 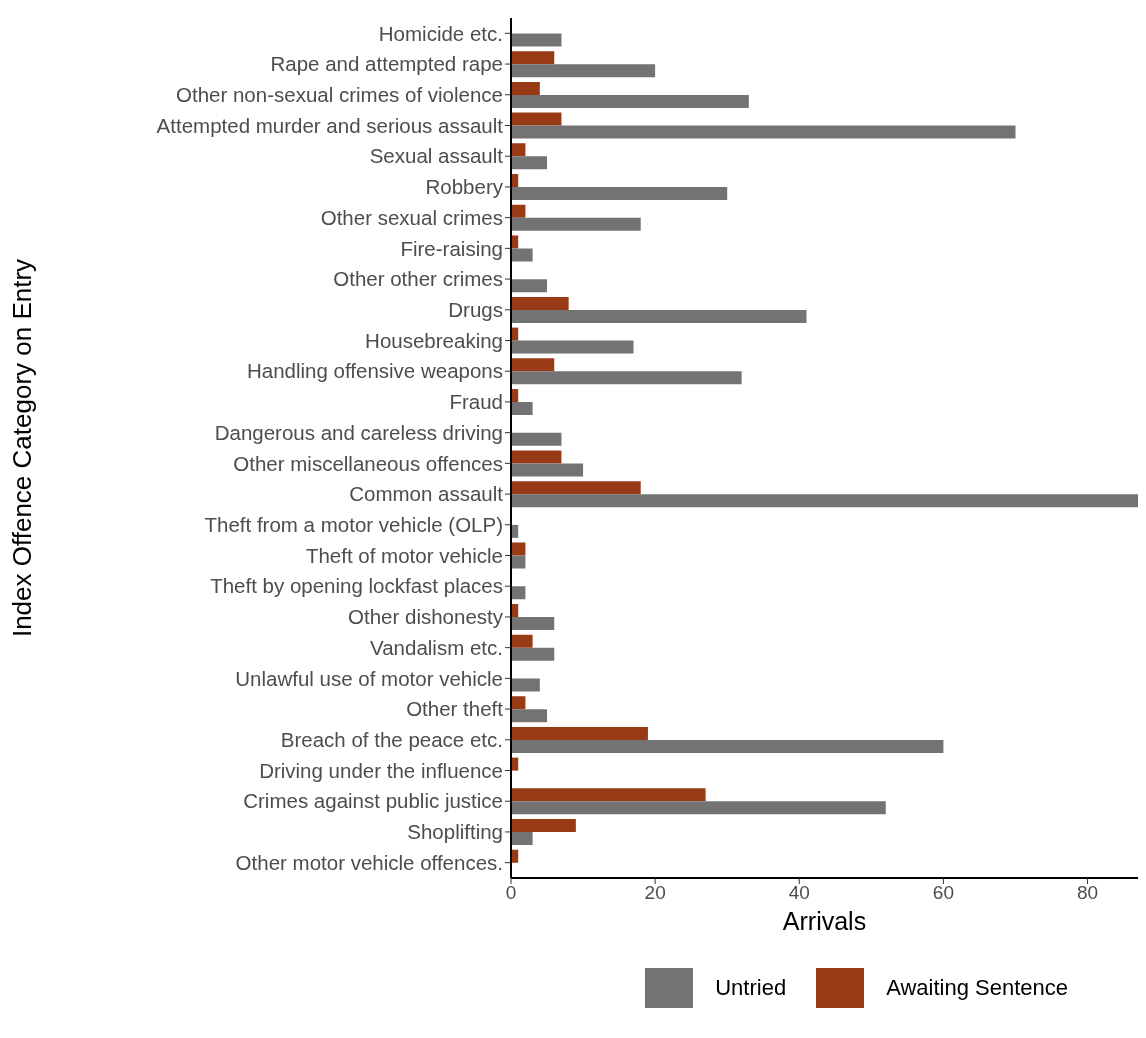 I want to click on x-tick-label: 20, so click(x=655, y=893).